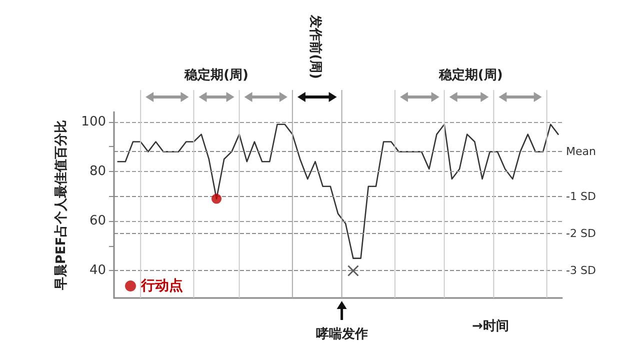  Describe the element at coordinates (97, 221) in the screenshot. I see `y-tick-label: 60` at that location.